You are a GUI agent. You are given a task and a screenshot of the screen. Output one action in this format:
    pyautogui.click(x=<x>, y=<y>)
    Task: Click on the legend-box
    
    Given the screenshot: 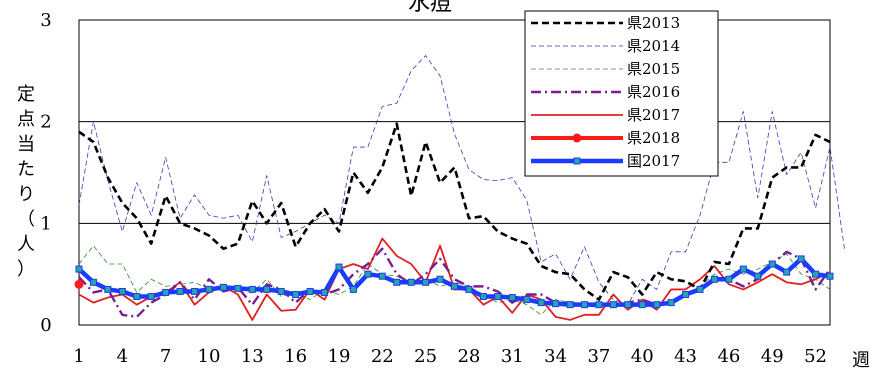 What is the action you would take?
    pyautogui.click(x=621, y=93)
    